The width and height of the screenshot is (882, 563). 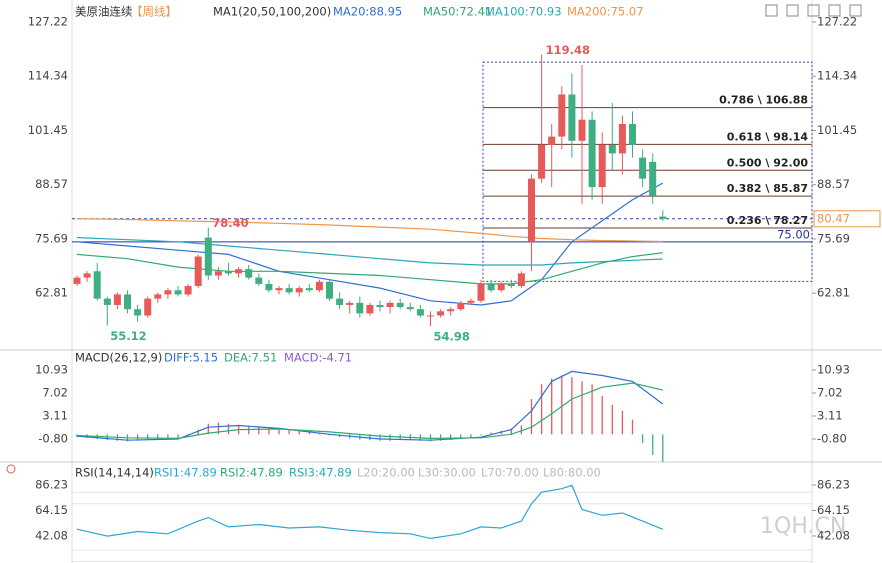 What do you see at coordinates (833, 238) in the screenshot?
I see `y-tick-label-right: 75.69` at bounding box center [833, 238].